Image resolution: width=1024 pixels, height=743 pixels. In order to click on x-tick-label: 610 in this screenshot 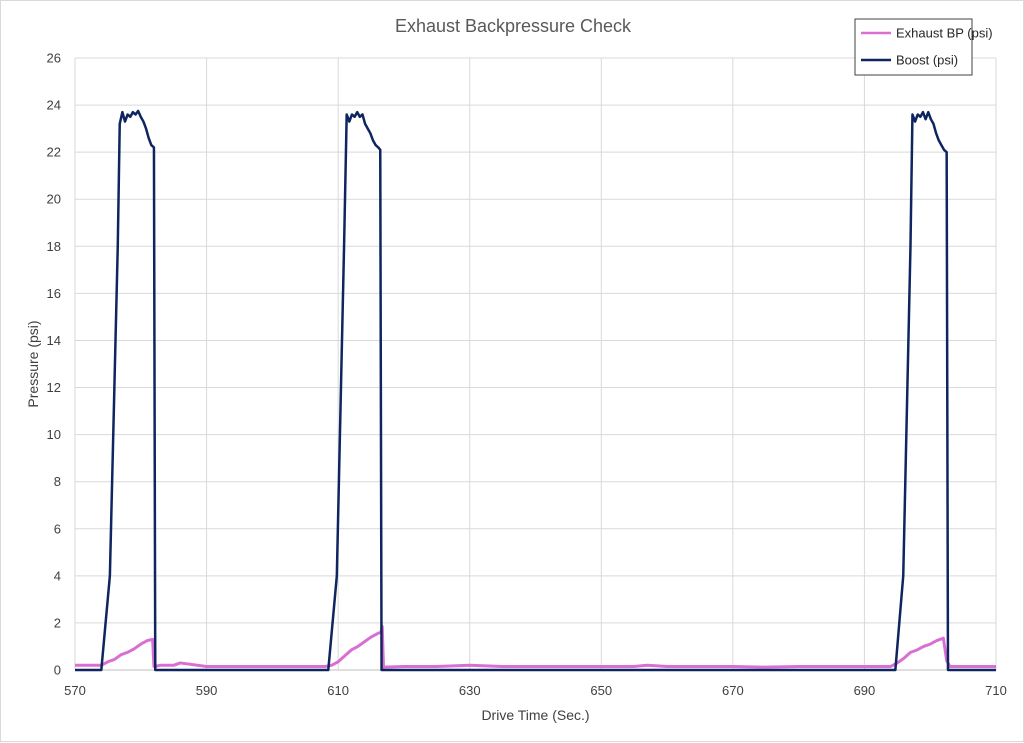, I will do `click(338, 690)`.